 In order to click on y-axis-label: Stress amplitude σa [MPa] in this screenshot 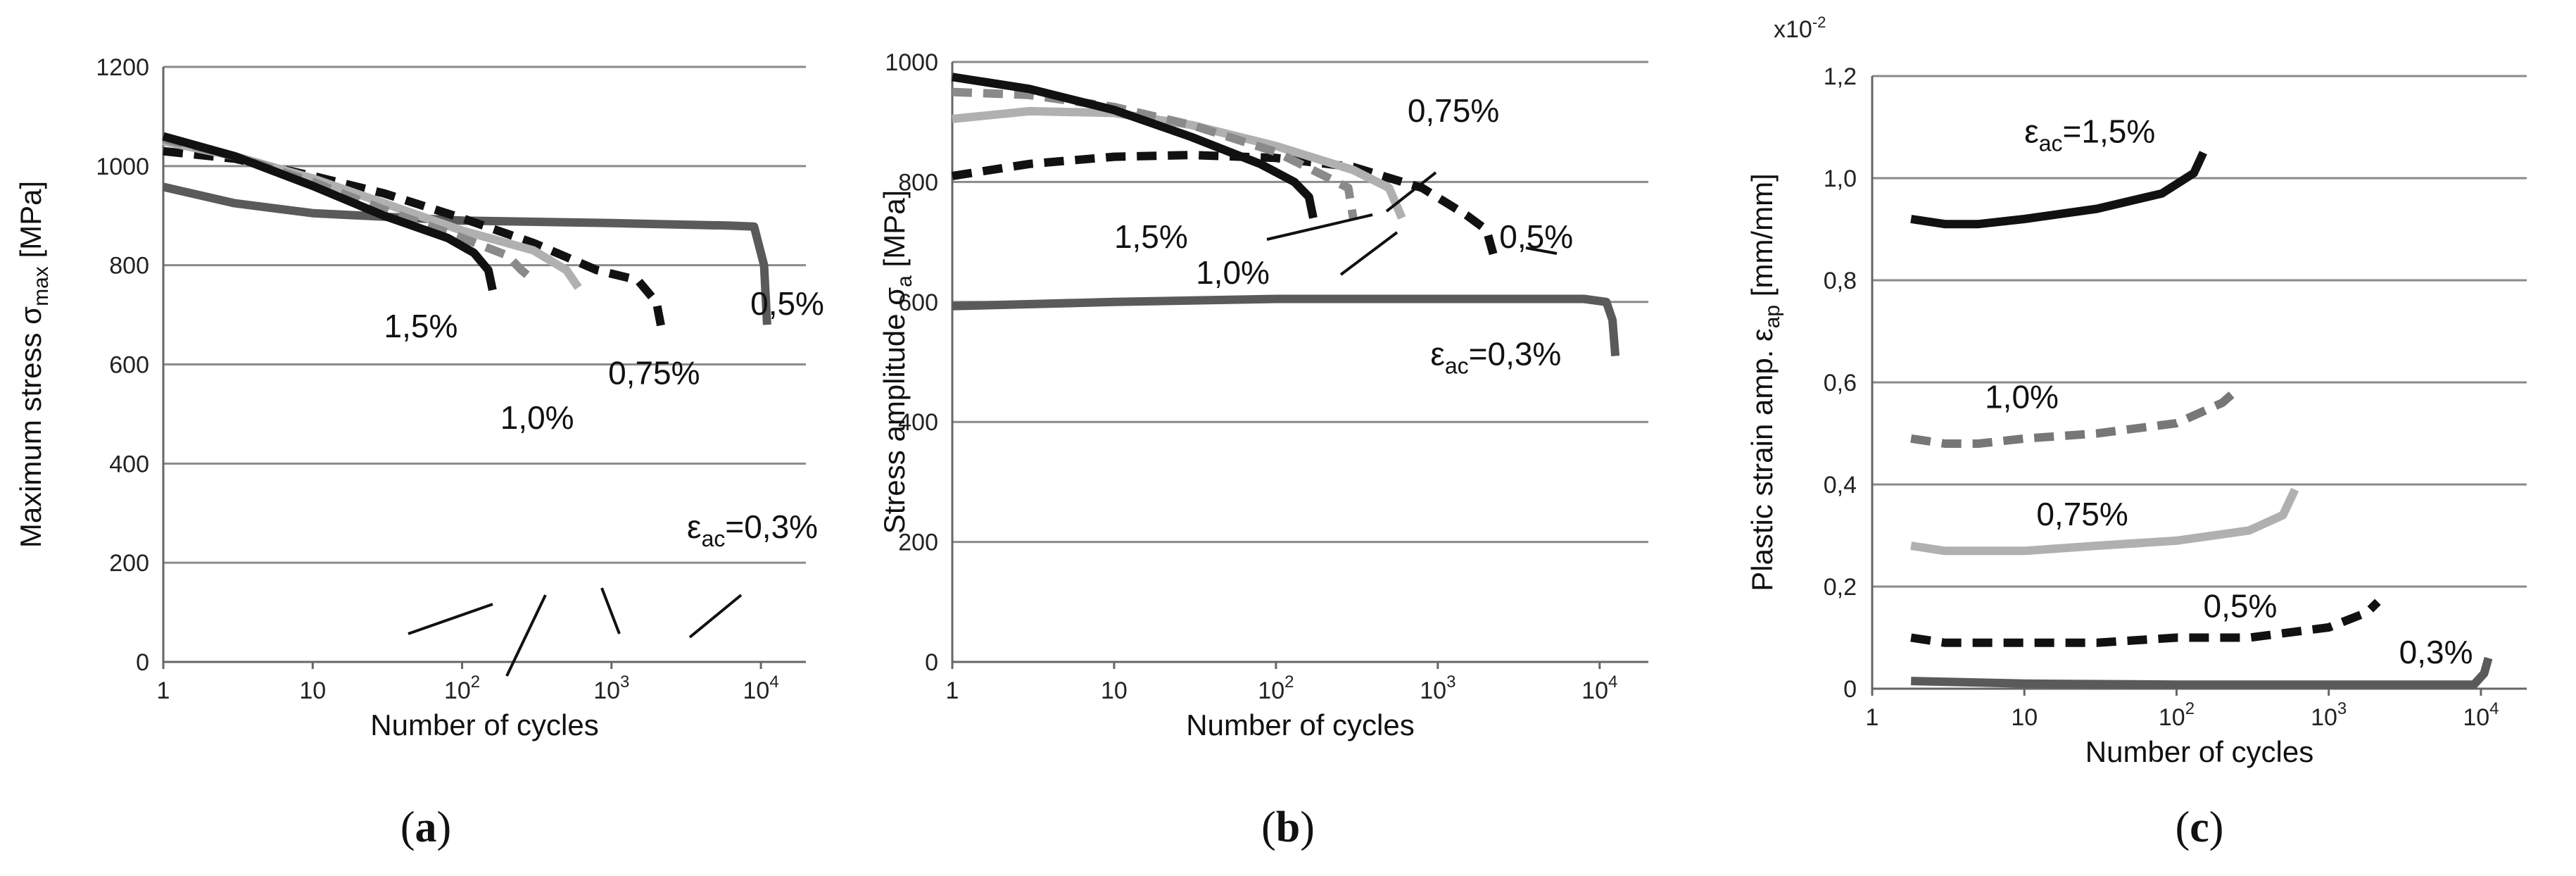, I will do `click(897, 362)`.